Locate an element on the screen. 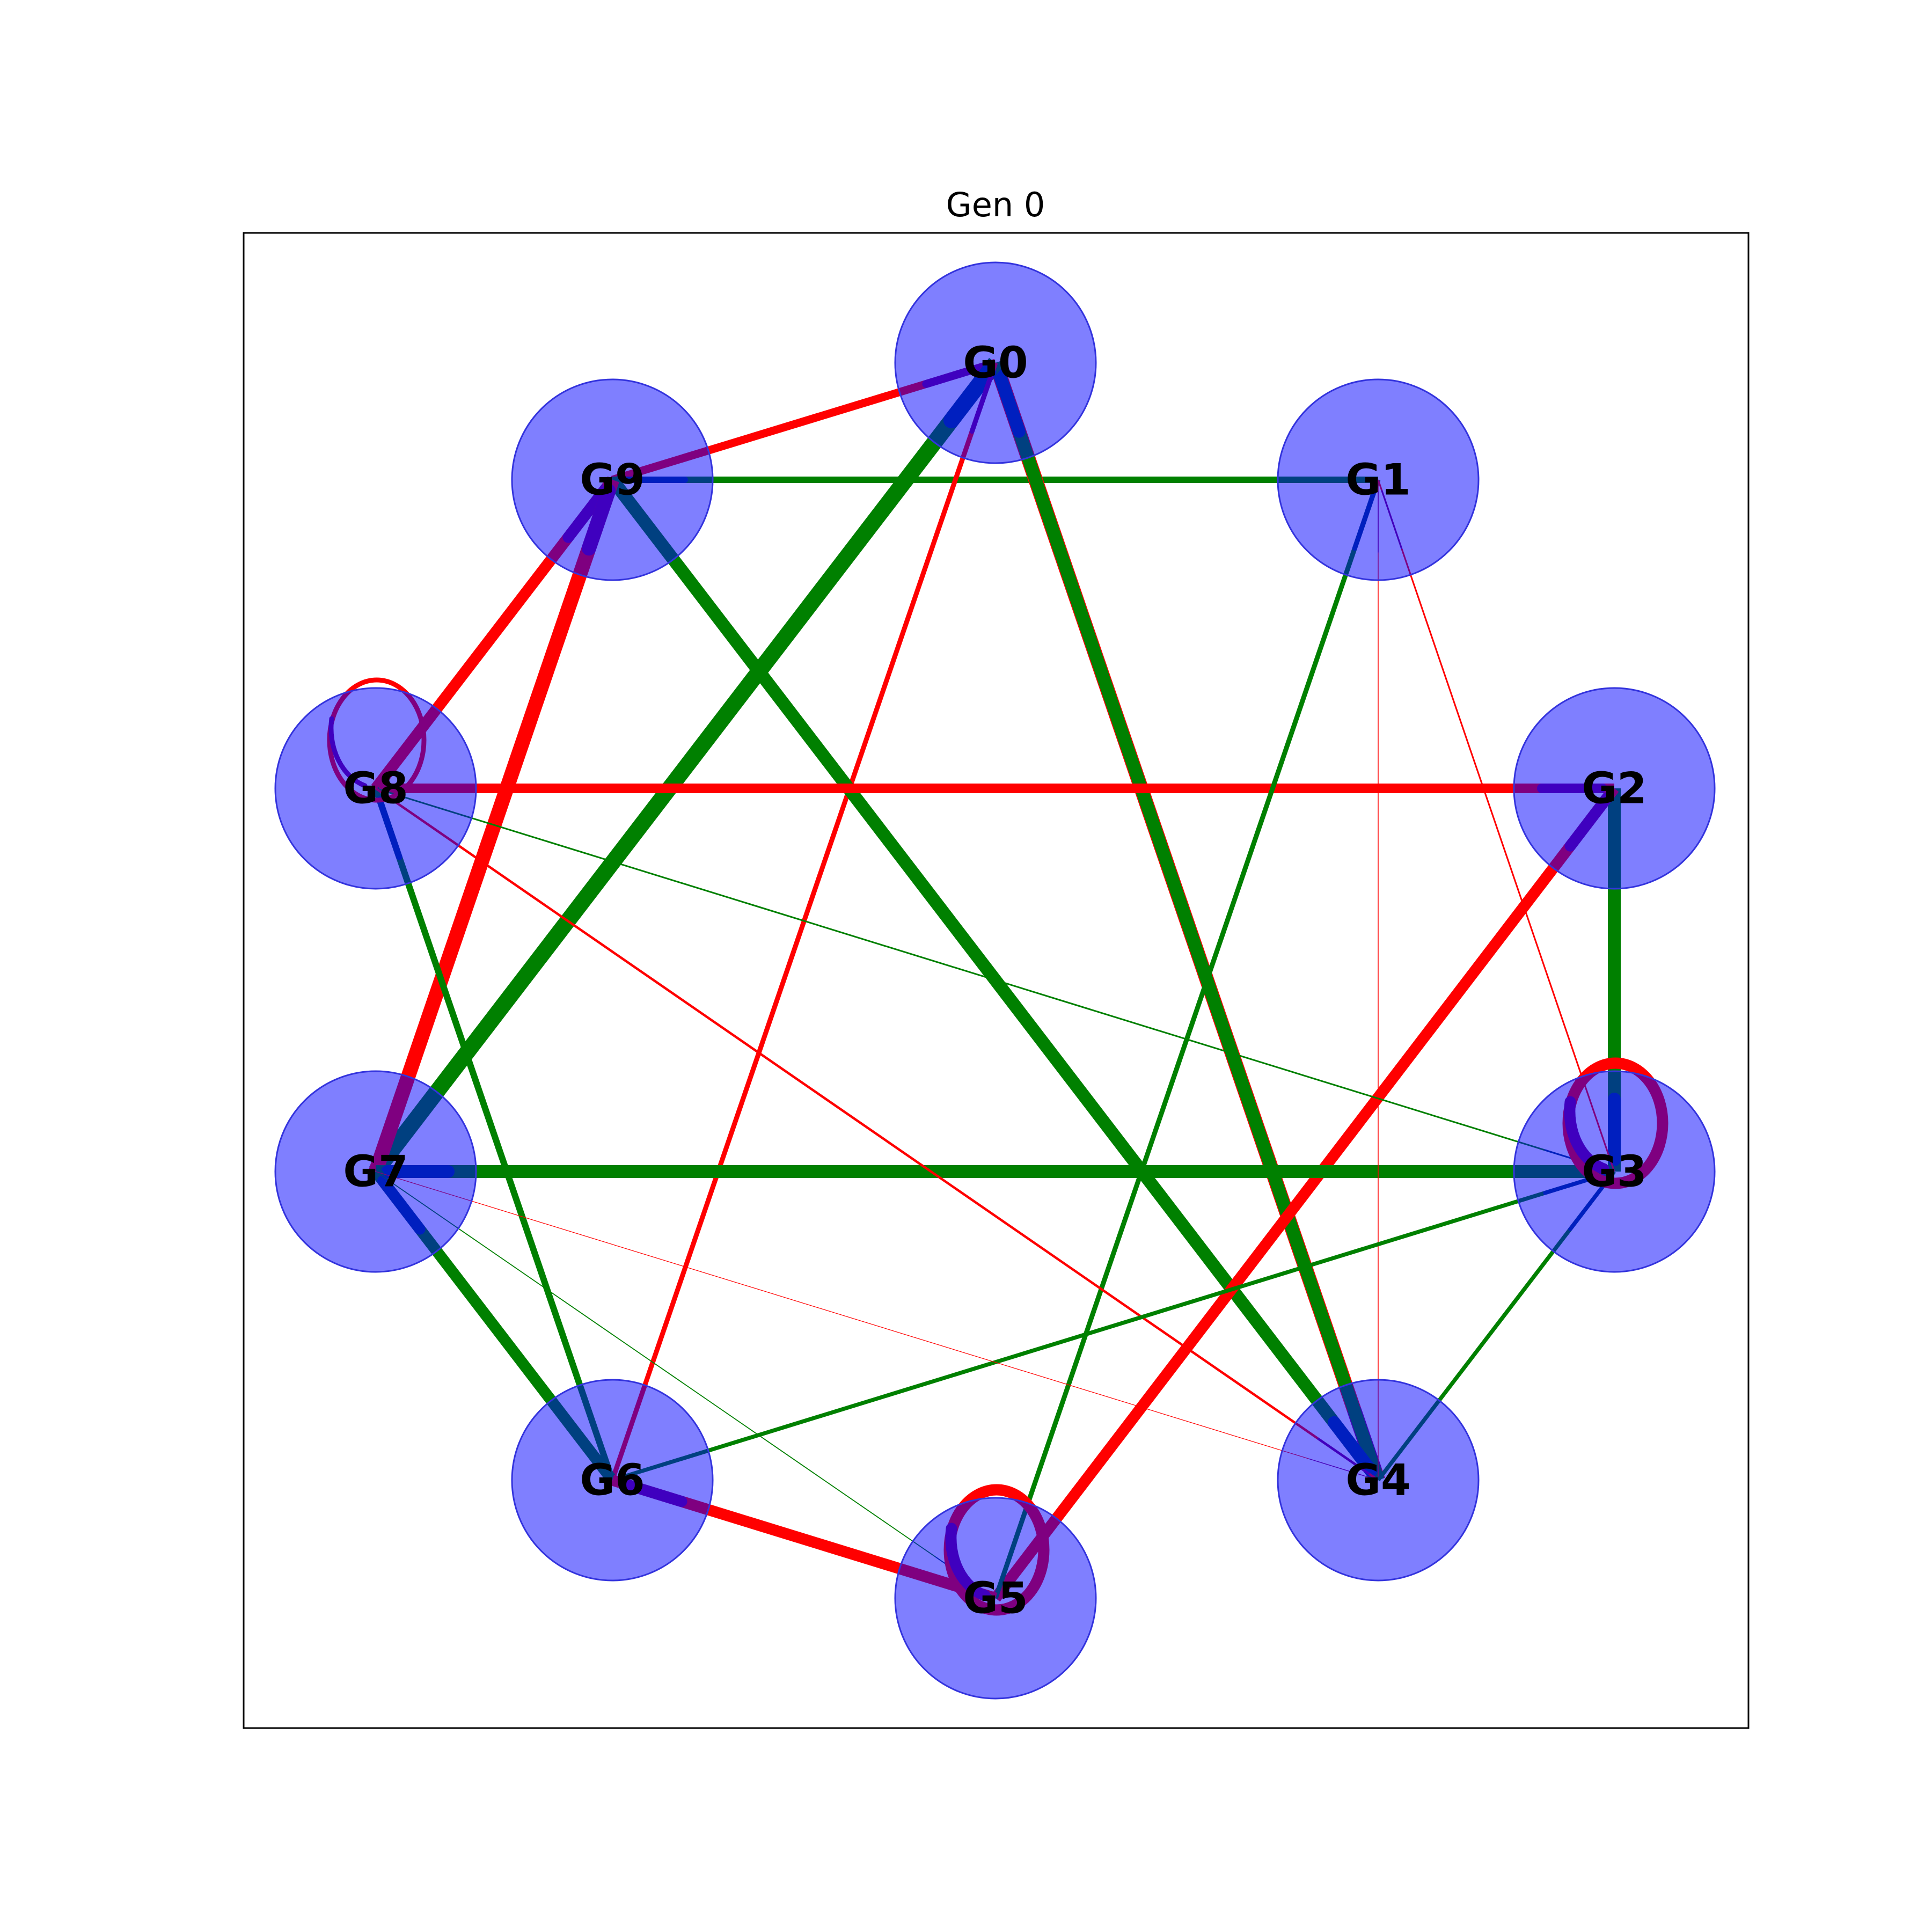 This screenshot has height=1932, width=1932. edge-g8-g3 is located at coordinates (995, 980).